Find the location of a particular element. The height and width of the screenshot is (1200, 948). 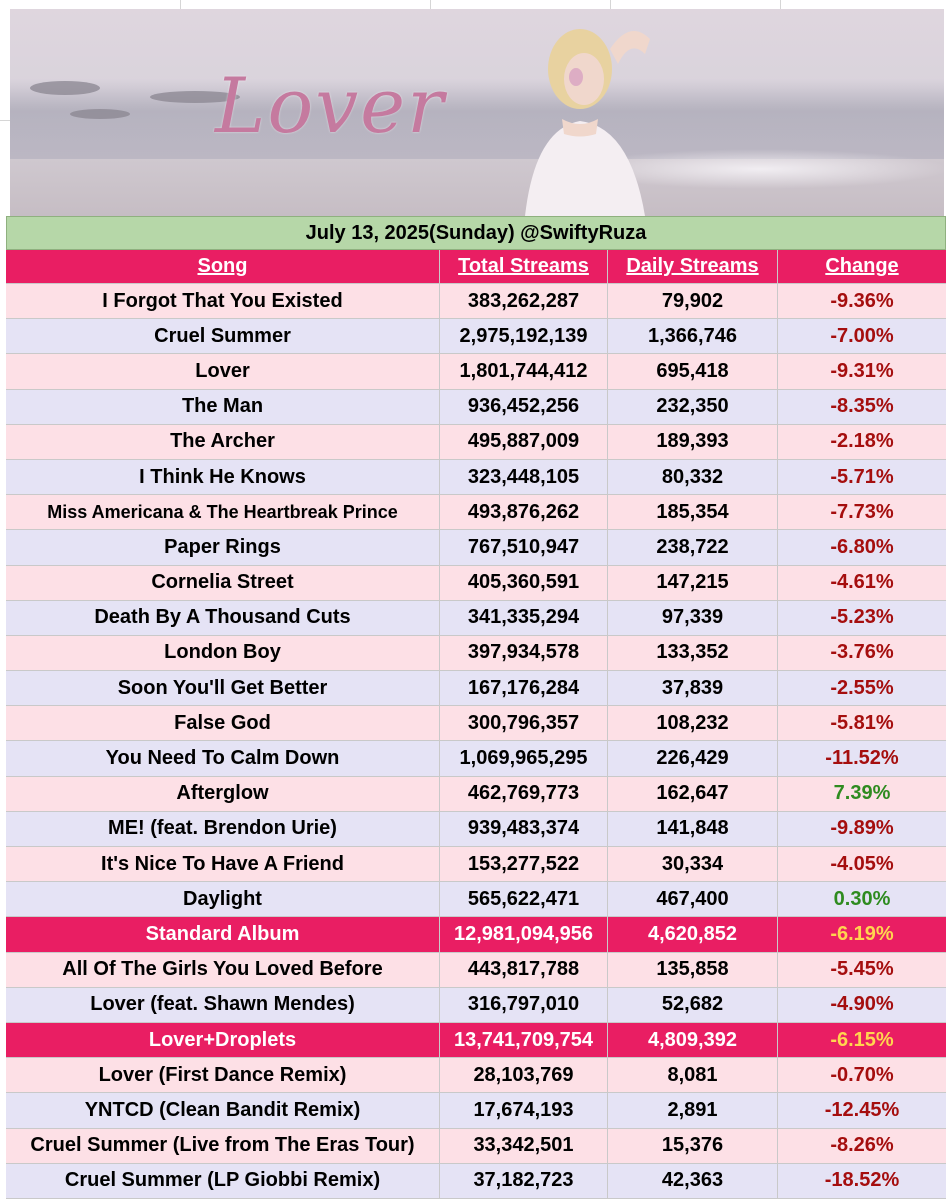

song-cell: I Think He Knows is located at coordinates (223, 477).